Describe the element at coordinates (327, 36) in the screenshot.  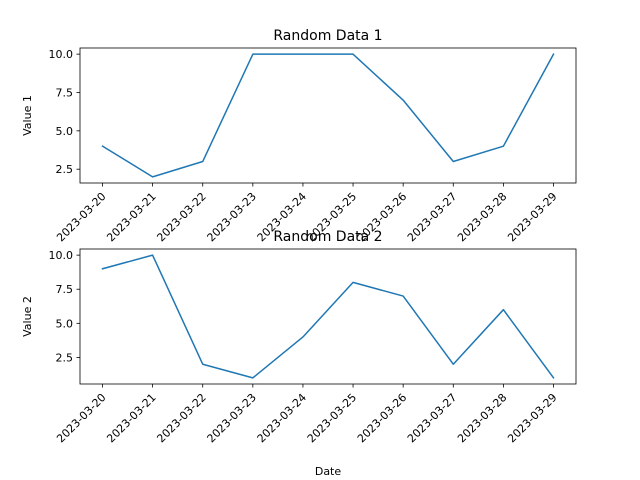
I see `chart-title-1: Random Data 1` at that location.